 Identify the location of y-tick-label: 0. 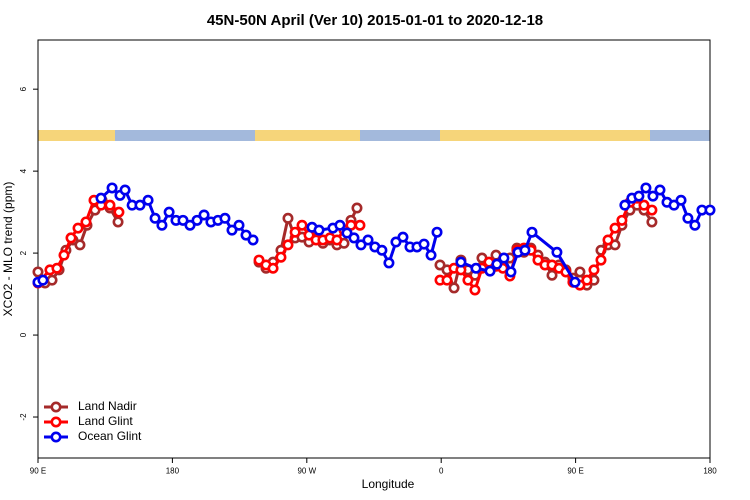
(23, 334).